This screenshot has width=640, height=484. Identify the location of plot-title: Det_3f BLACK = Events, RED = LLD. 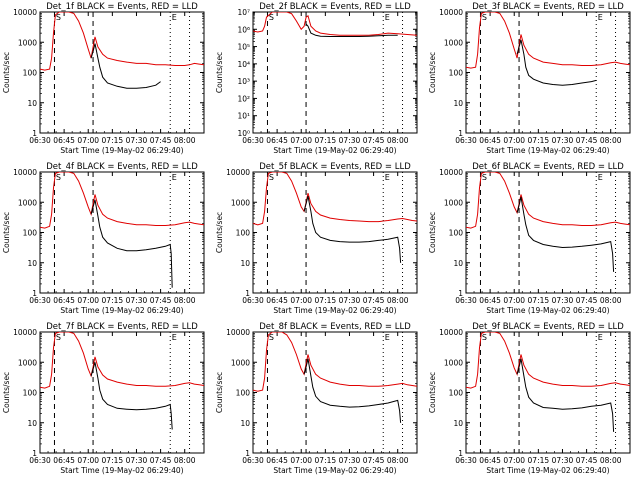
(548, 7).